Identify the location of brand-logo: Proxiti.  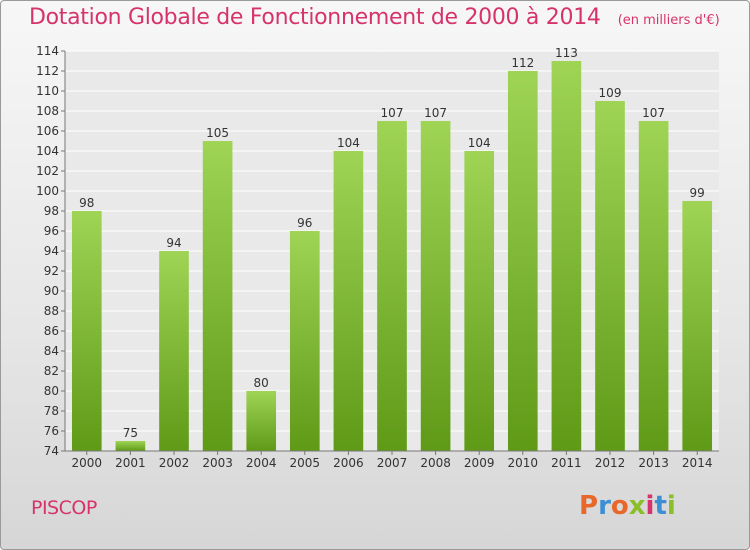
(627, 506).